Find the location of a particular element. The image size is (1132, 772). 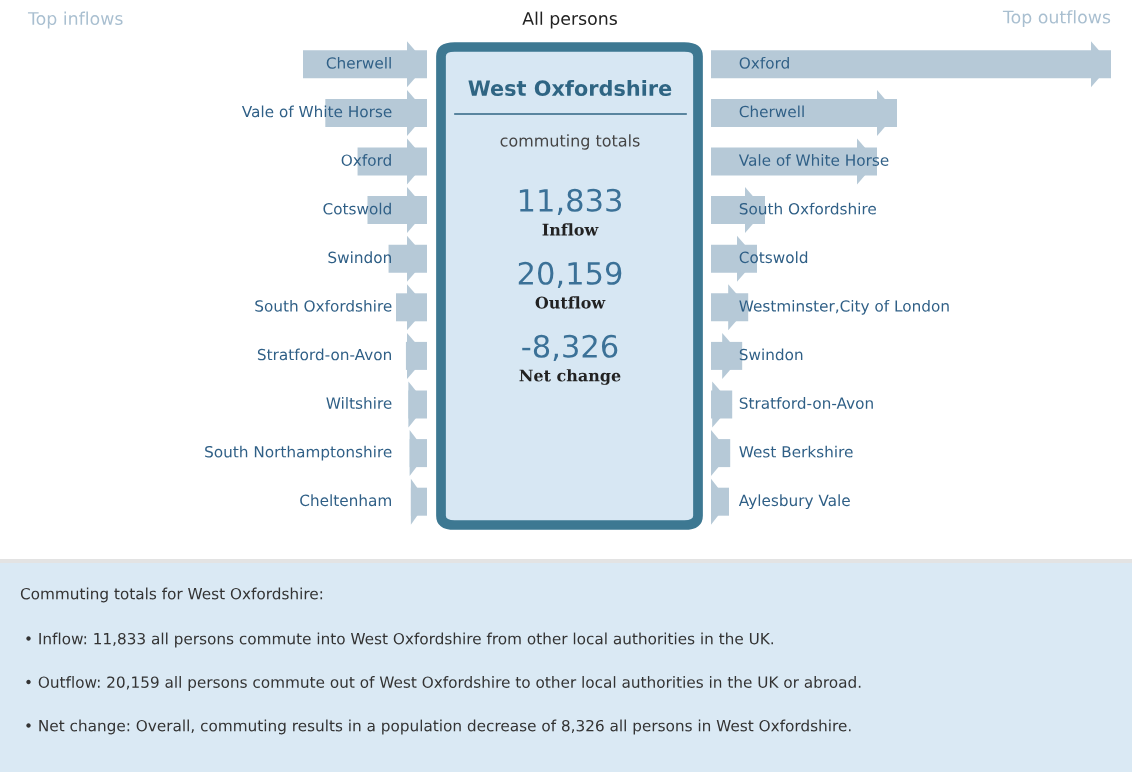

text: Commuting totals for West Oxfordshire: is located at coordinates (171, 595).